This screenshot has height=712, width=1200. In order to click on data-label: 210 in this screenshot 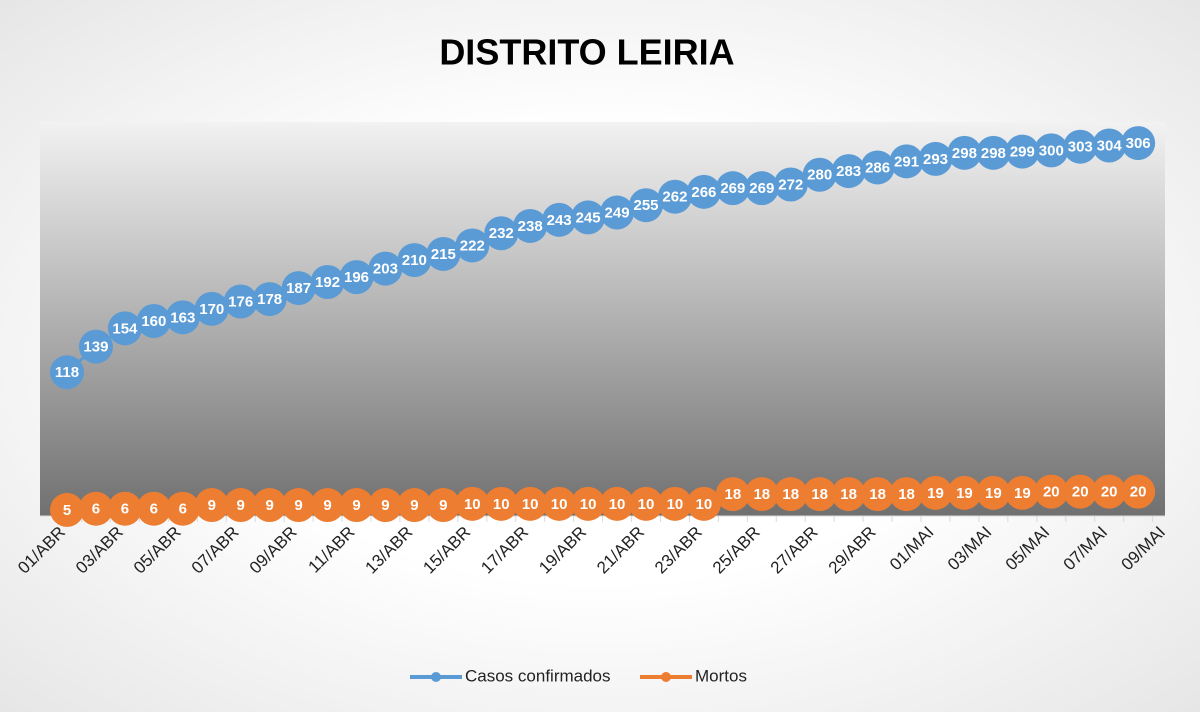, I will do `click(414, 260)`.